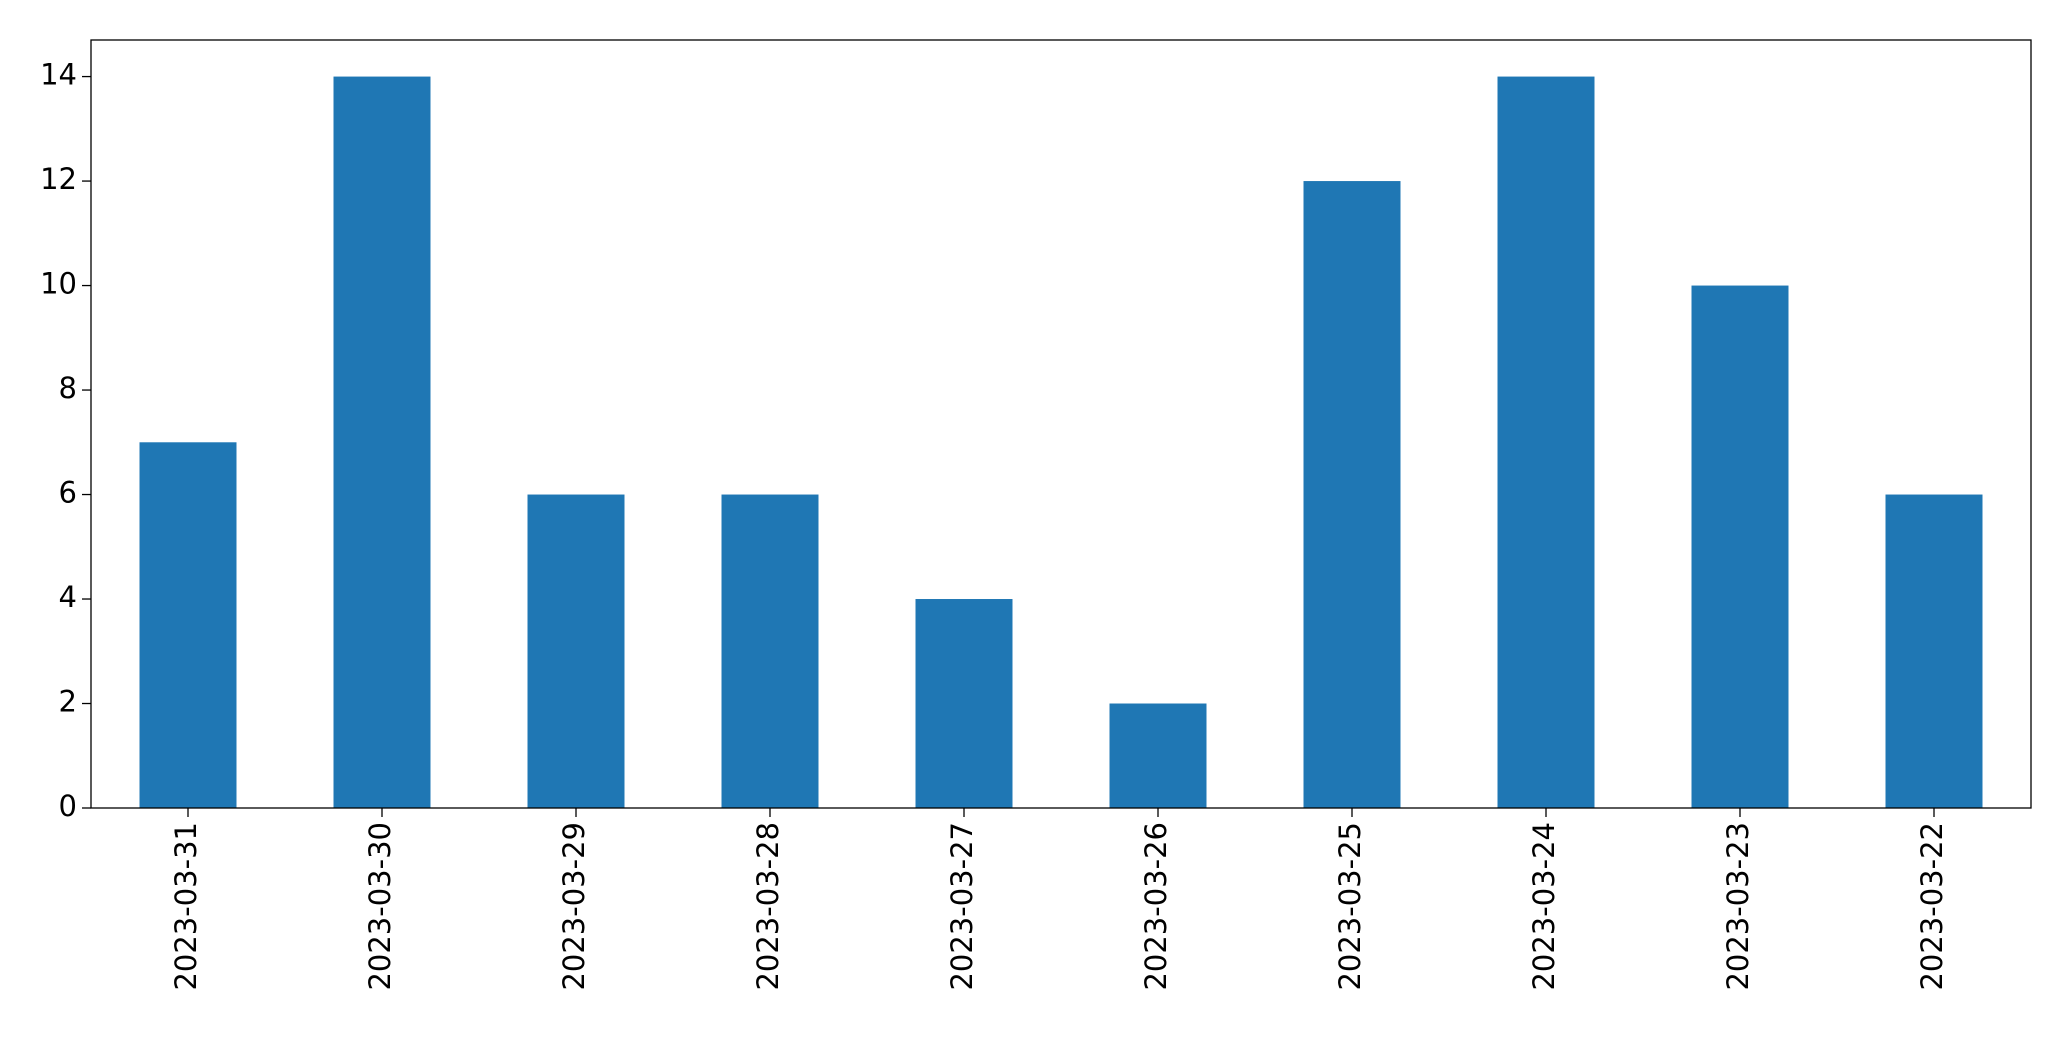 The image size is (2071, 1061). I want to click on x-tick-label: 2023-03-26, so click(1156, 906).